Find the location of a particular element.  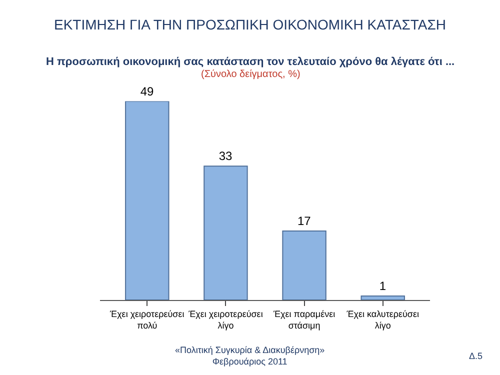

data-label: 33 is located at coordinates (225, 156).